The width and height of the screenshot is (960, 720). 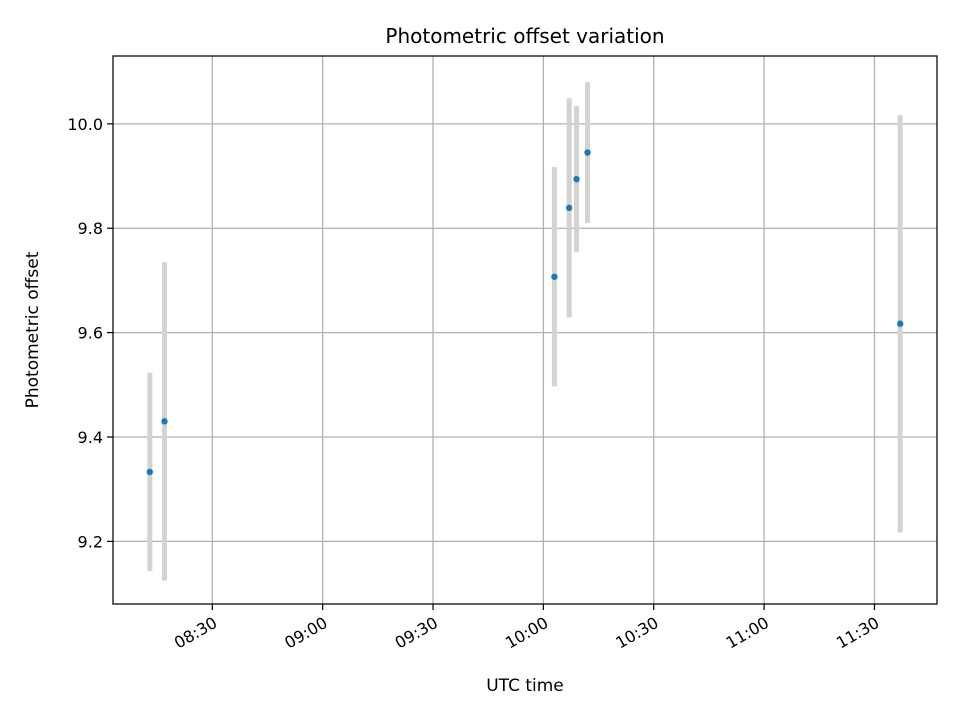 I want to click on y-tick-label: 9.6, so click(x=90, y=333).